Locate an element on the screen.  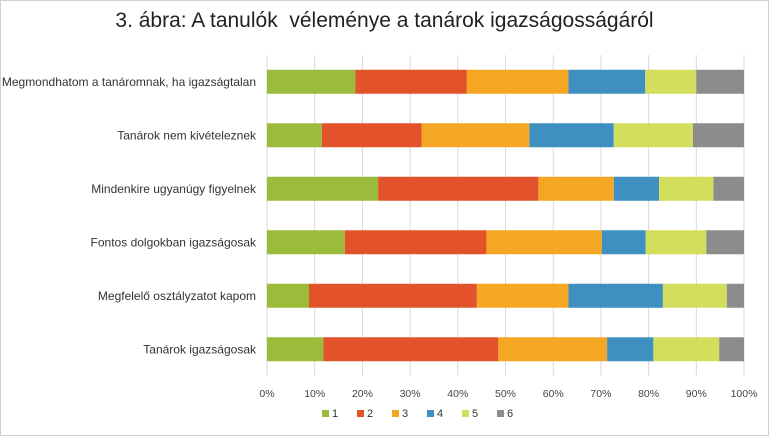
x-tick-label: 40% is located at coordinates (457, 394).